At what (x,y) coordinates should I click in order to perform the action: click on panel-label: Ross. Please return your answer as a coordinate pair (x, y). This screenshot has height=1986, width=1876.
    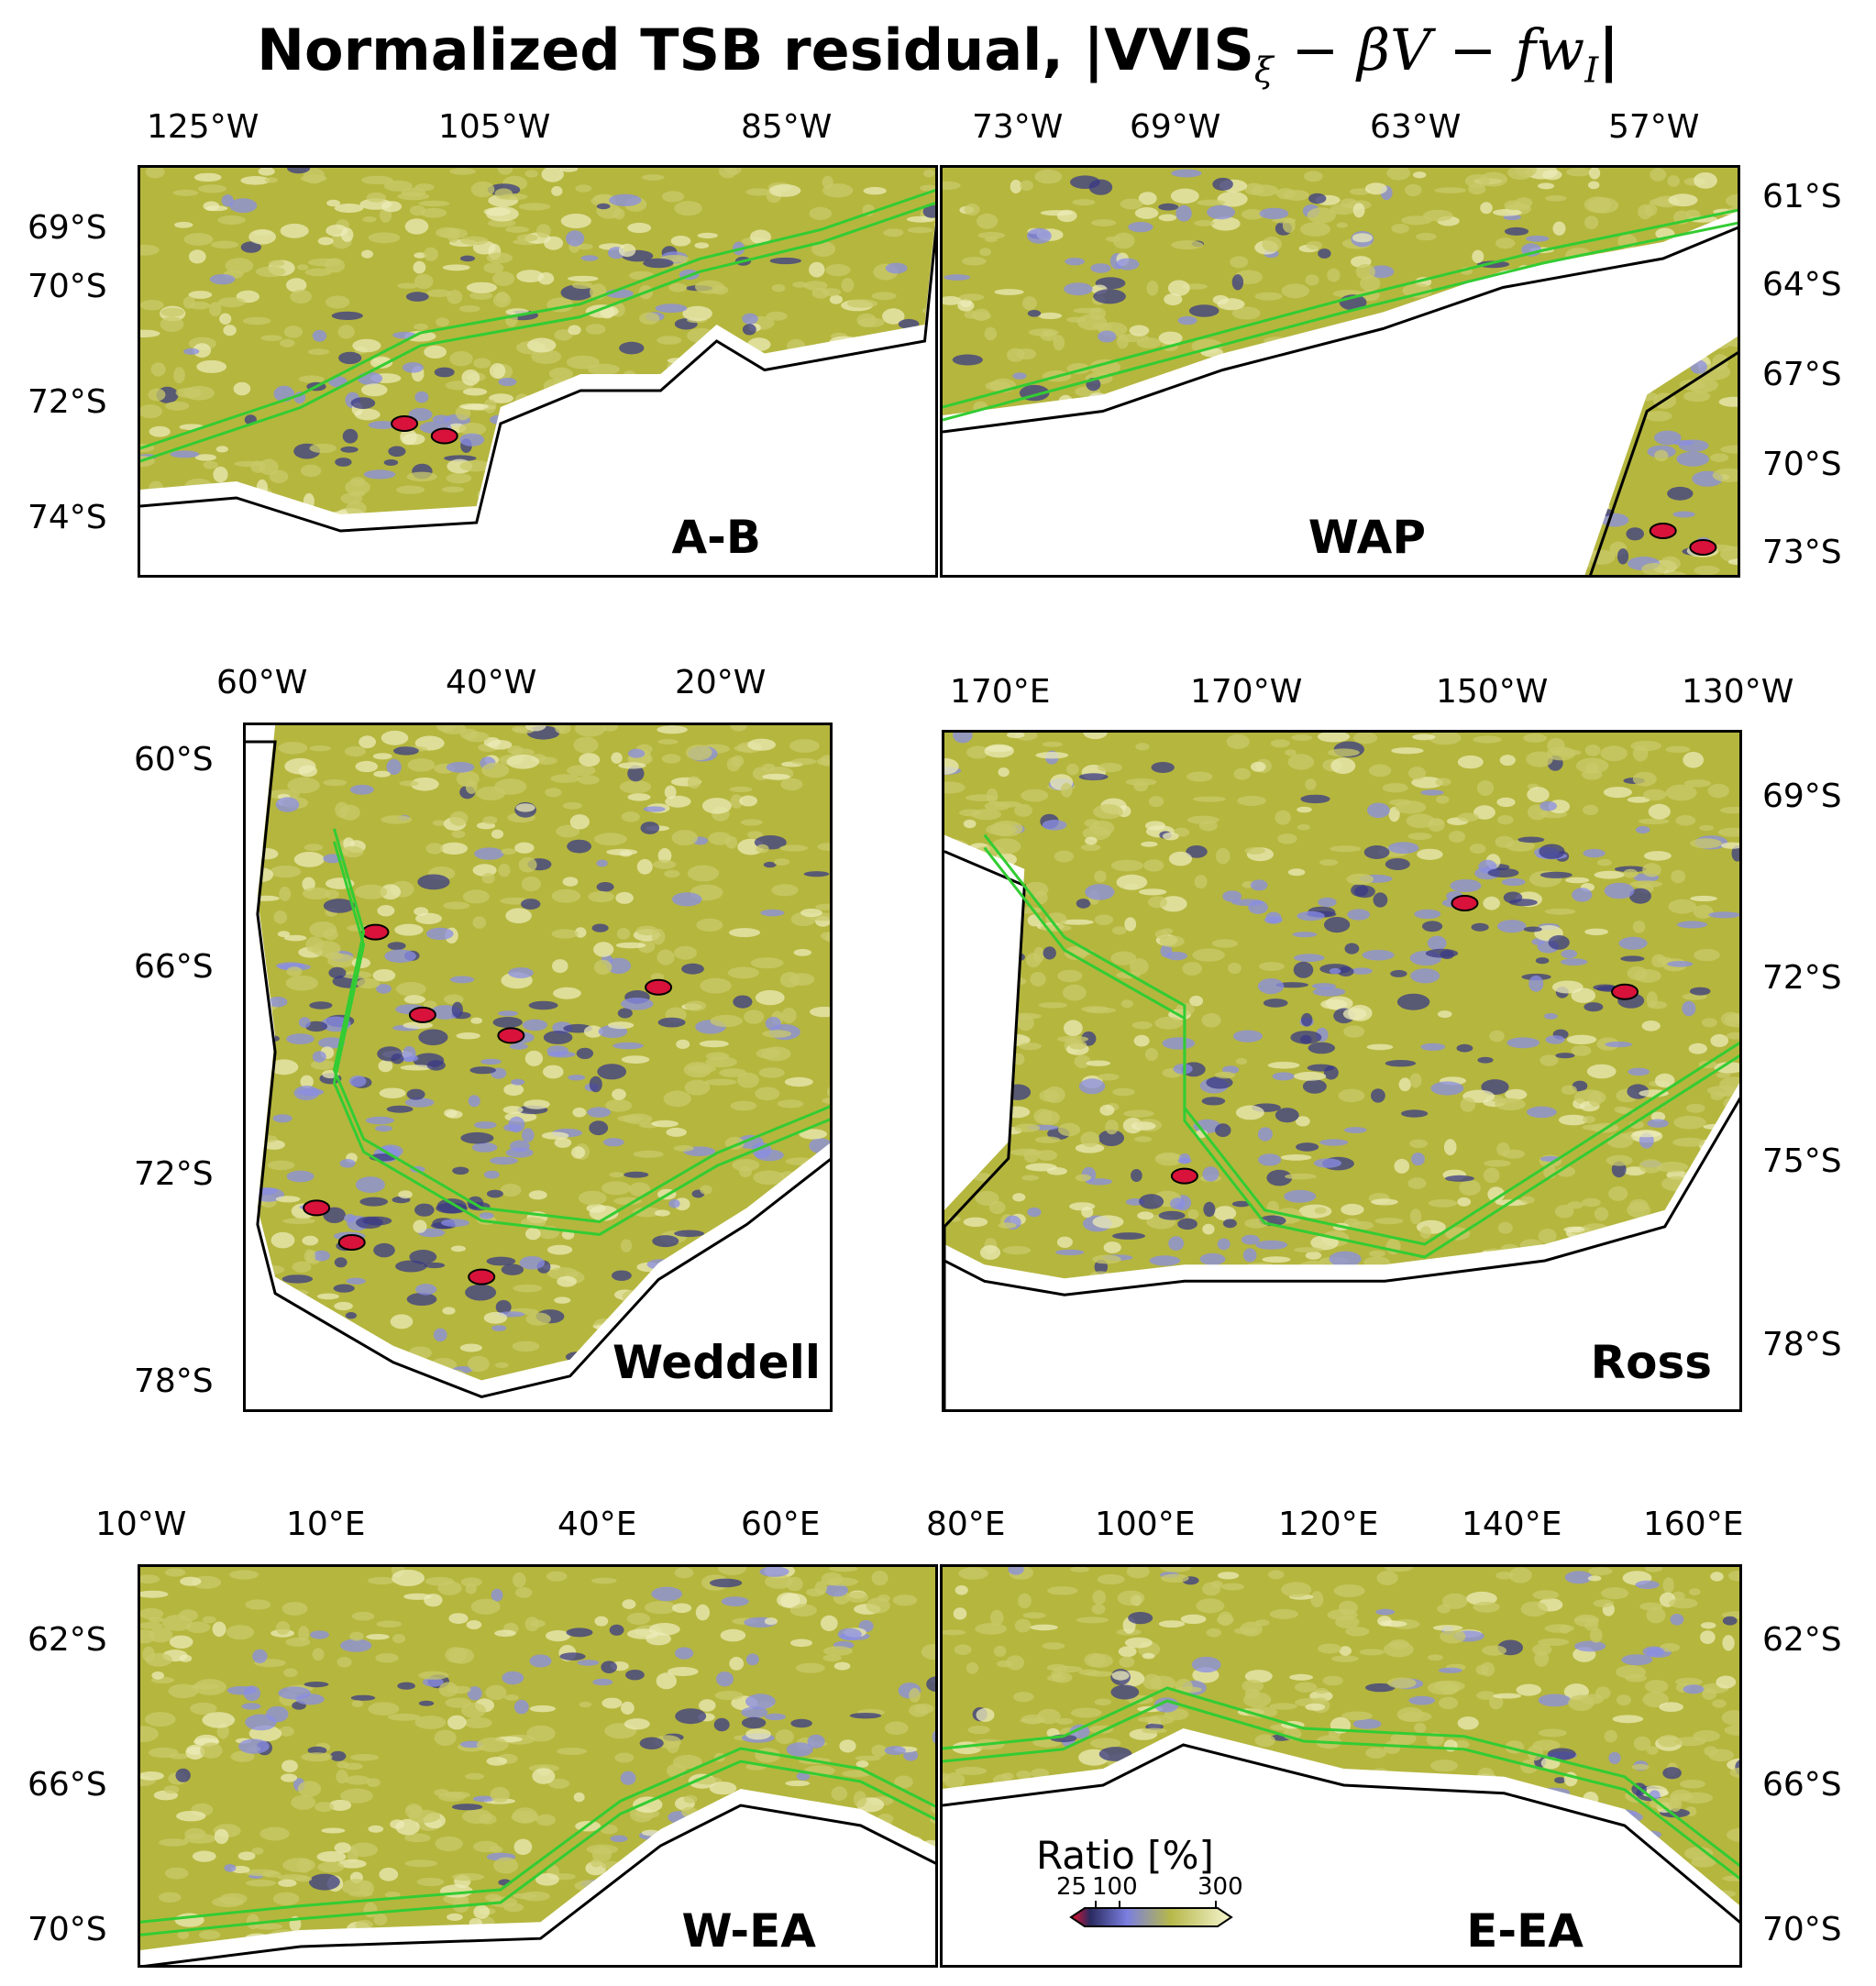
    Looking at the image, I should click on (1651, 1362).